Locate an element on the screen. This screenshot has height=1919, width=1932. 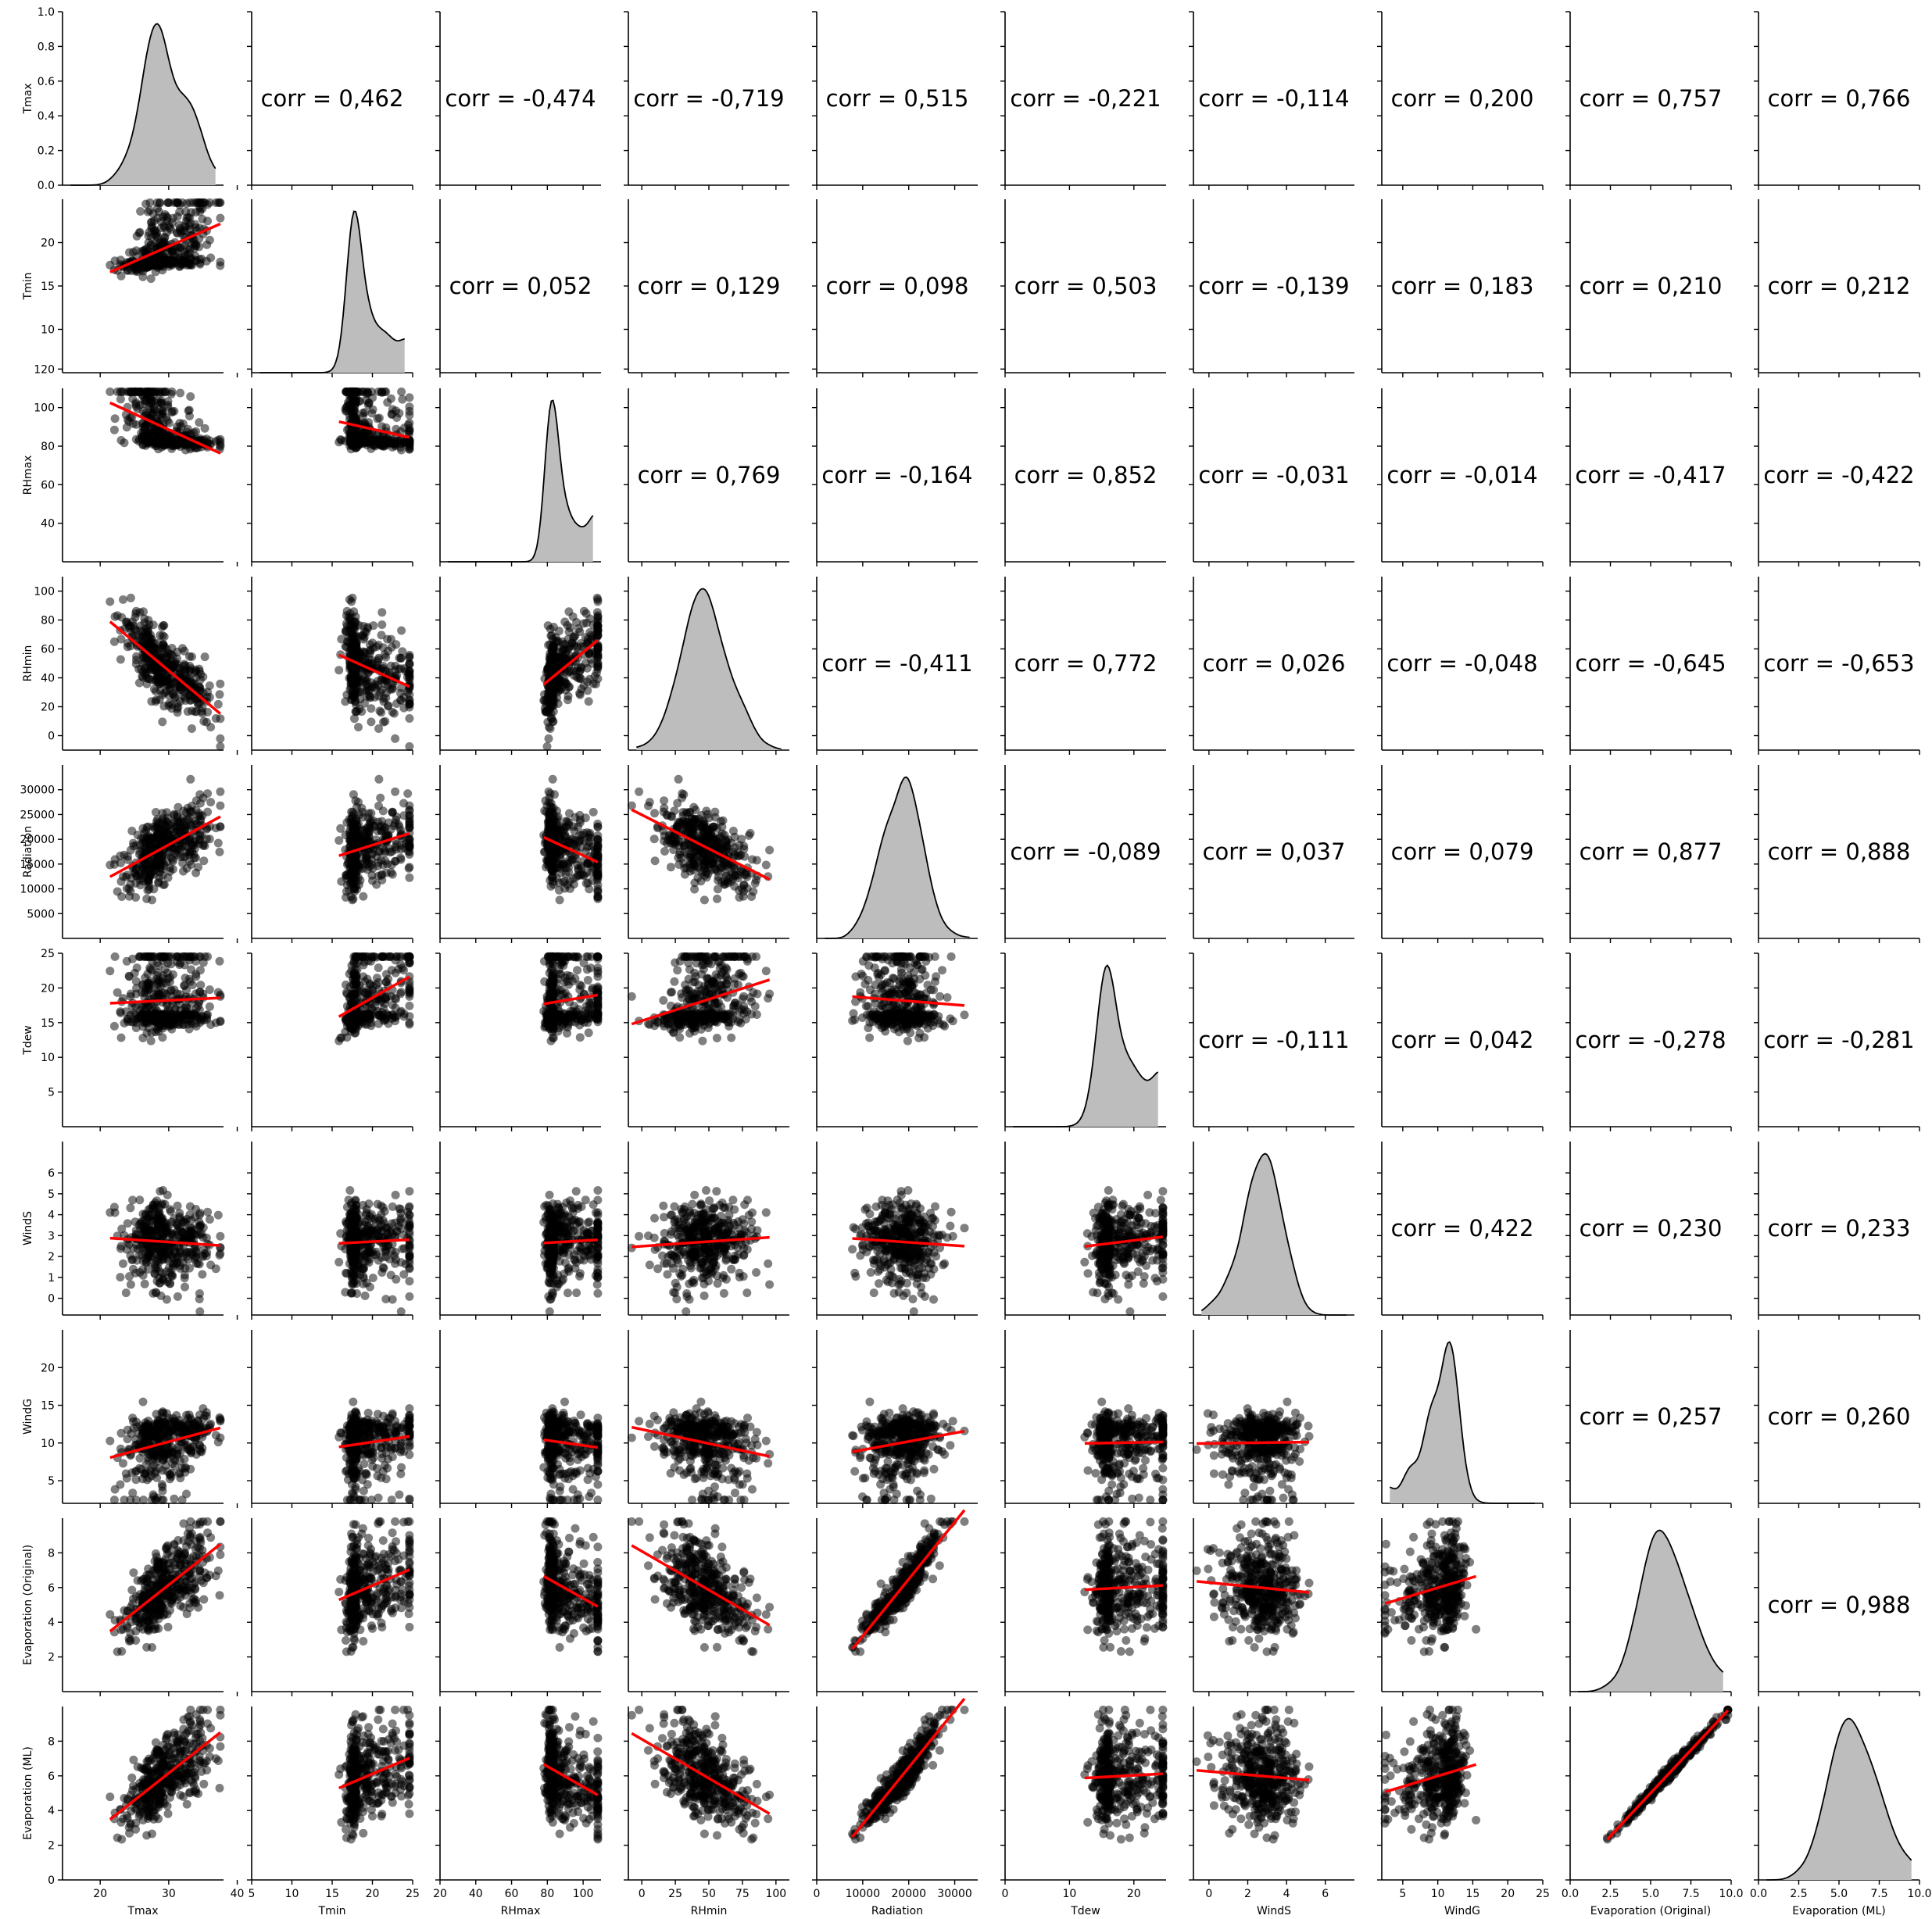
corr-label: corr = -0,164 is located at coordinates (896, 475).